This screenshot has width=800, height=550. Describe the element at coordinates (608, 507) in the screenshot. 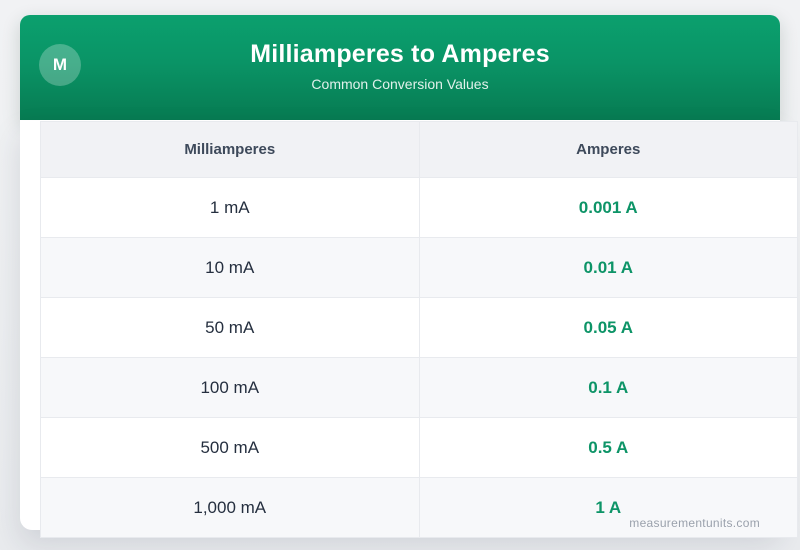

I see `amperes-value: 1 A` at that location.